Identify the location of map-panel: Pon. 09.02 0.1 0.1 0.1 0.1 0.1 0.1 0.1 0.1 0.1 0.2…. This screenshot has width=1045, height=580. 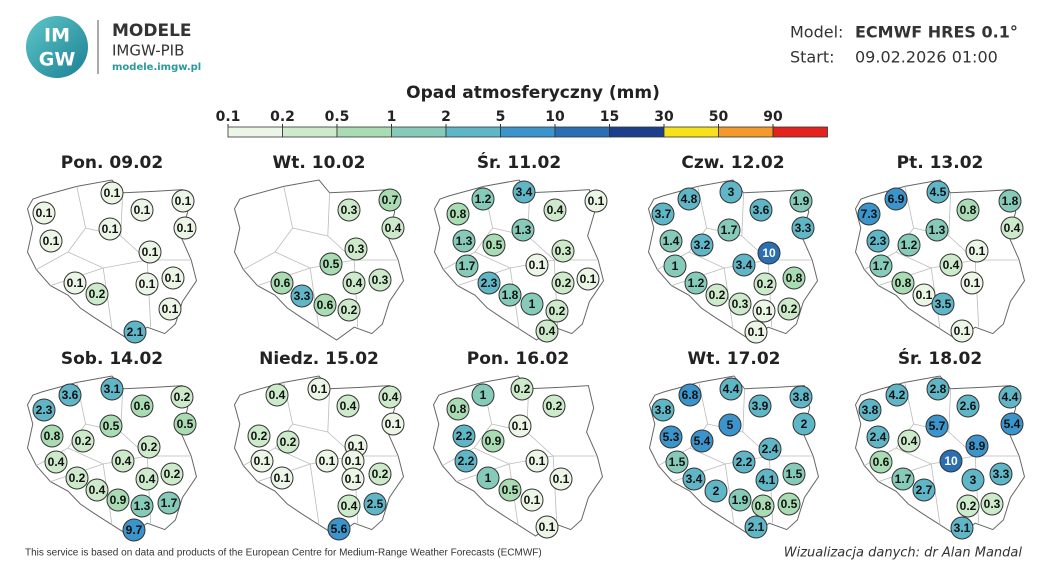
(112, 248).